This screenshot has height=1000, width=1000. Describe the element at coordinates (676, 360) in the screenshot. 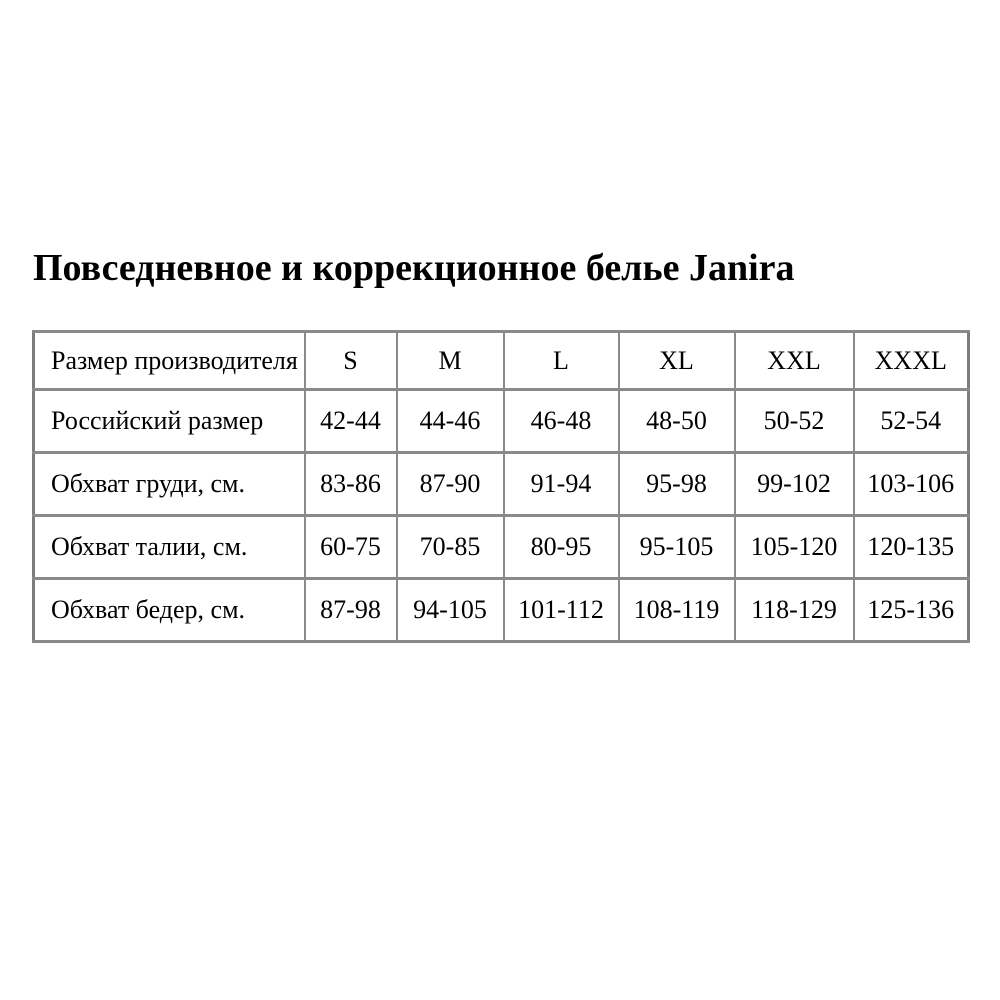

I see `size-header-cell-xl: XL` at that location.